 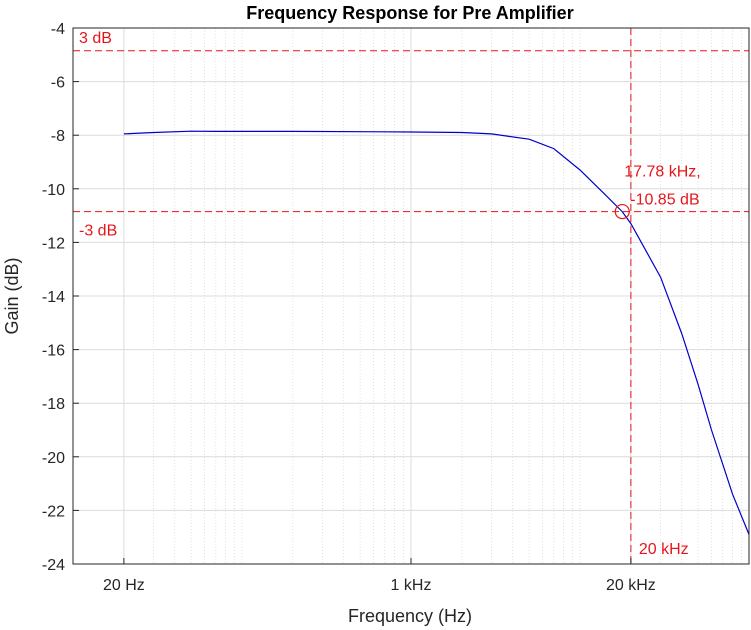 I want to click on y-tick-label: -6, so click(x=58, y=83).